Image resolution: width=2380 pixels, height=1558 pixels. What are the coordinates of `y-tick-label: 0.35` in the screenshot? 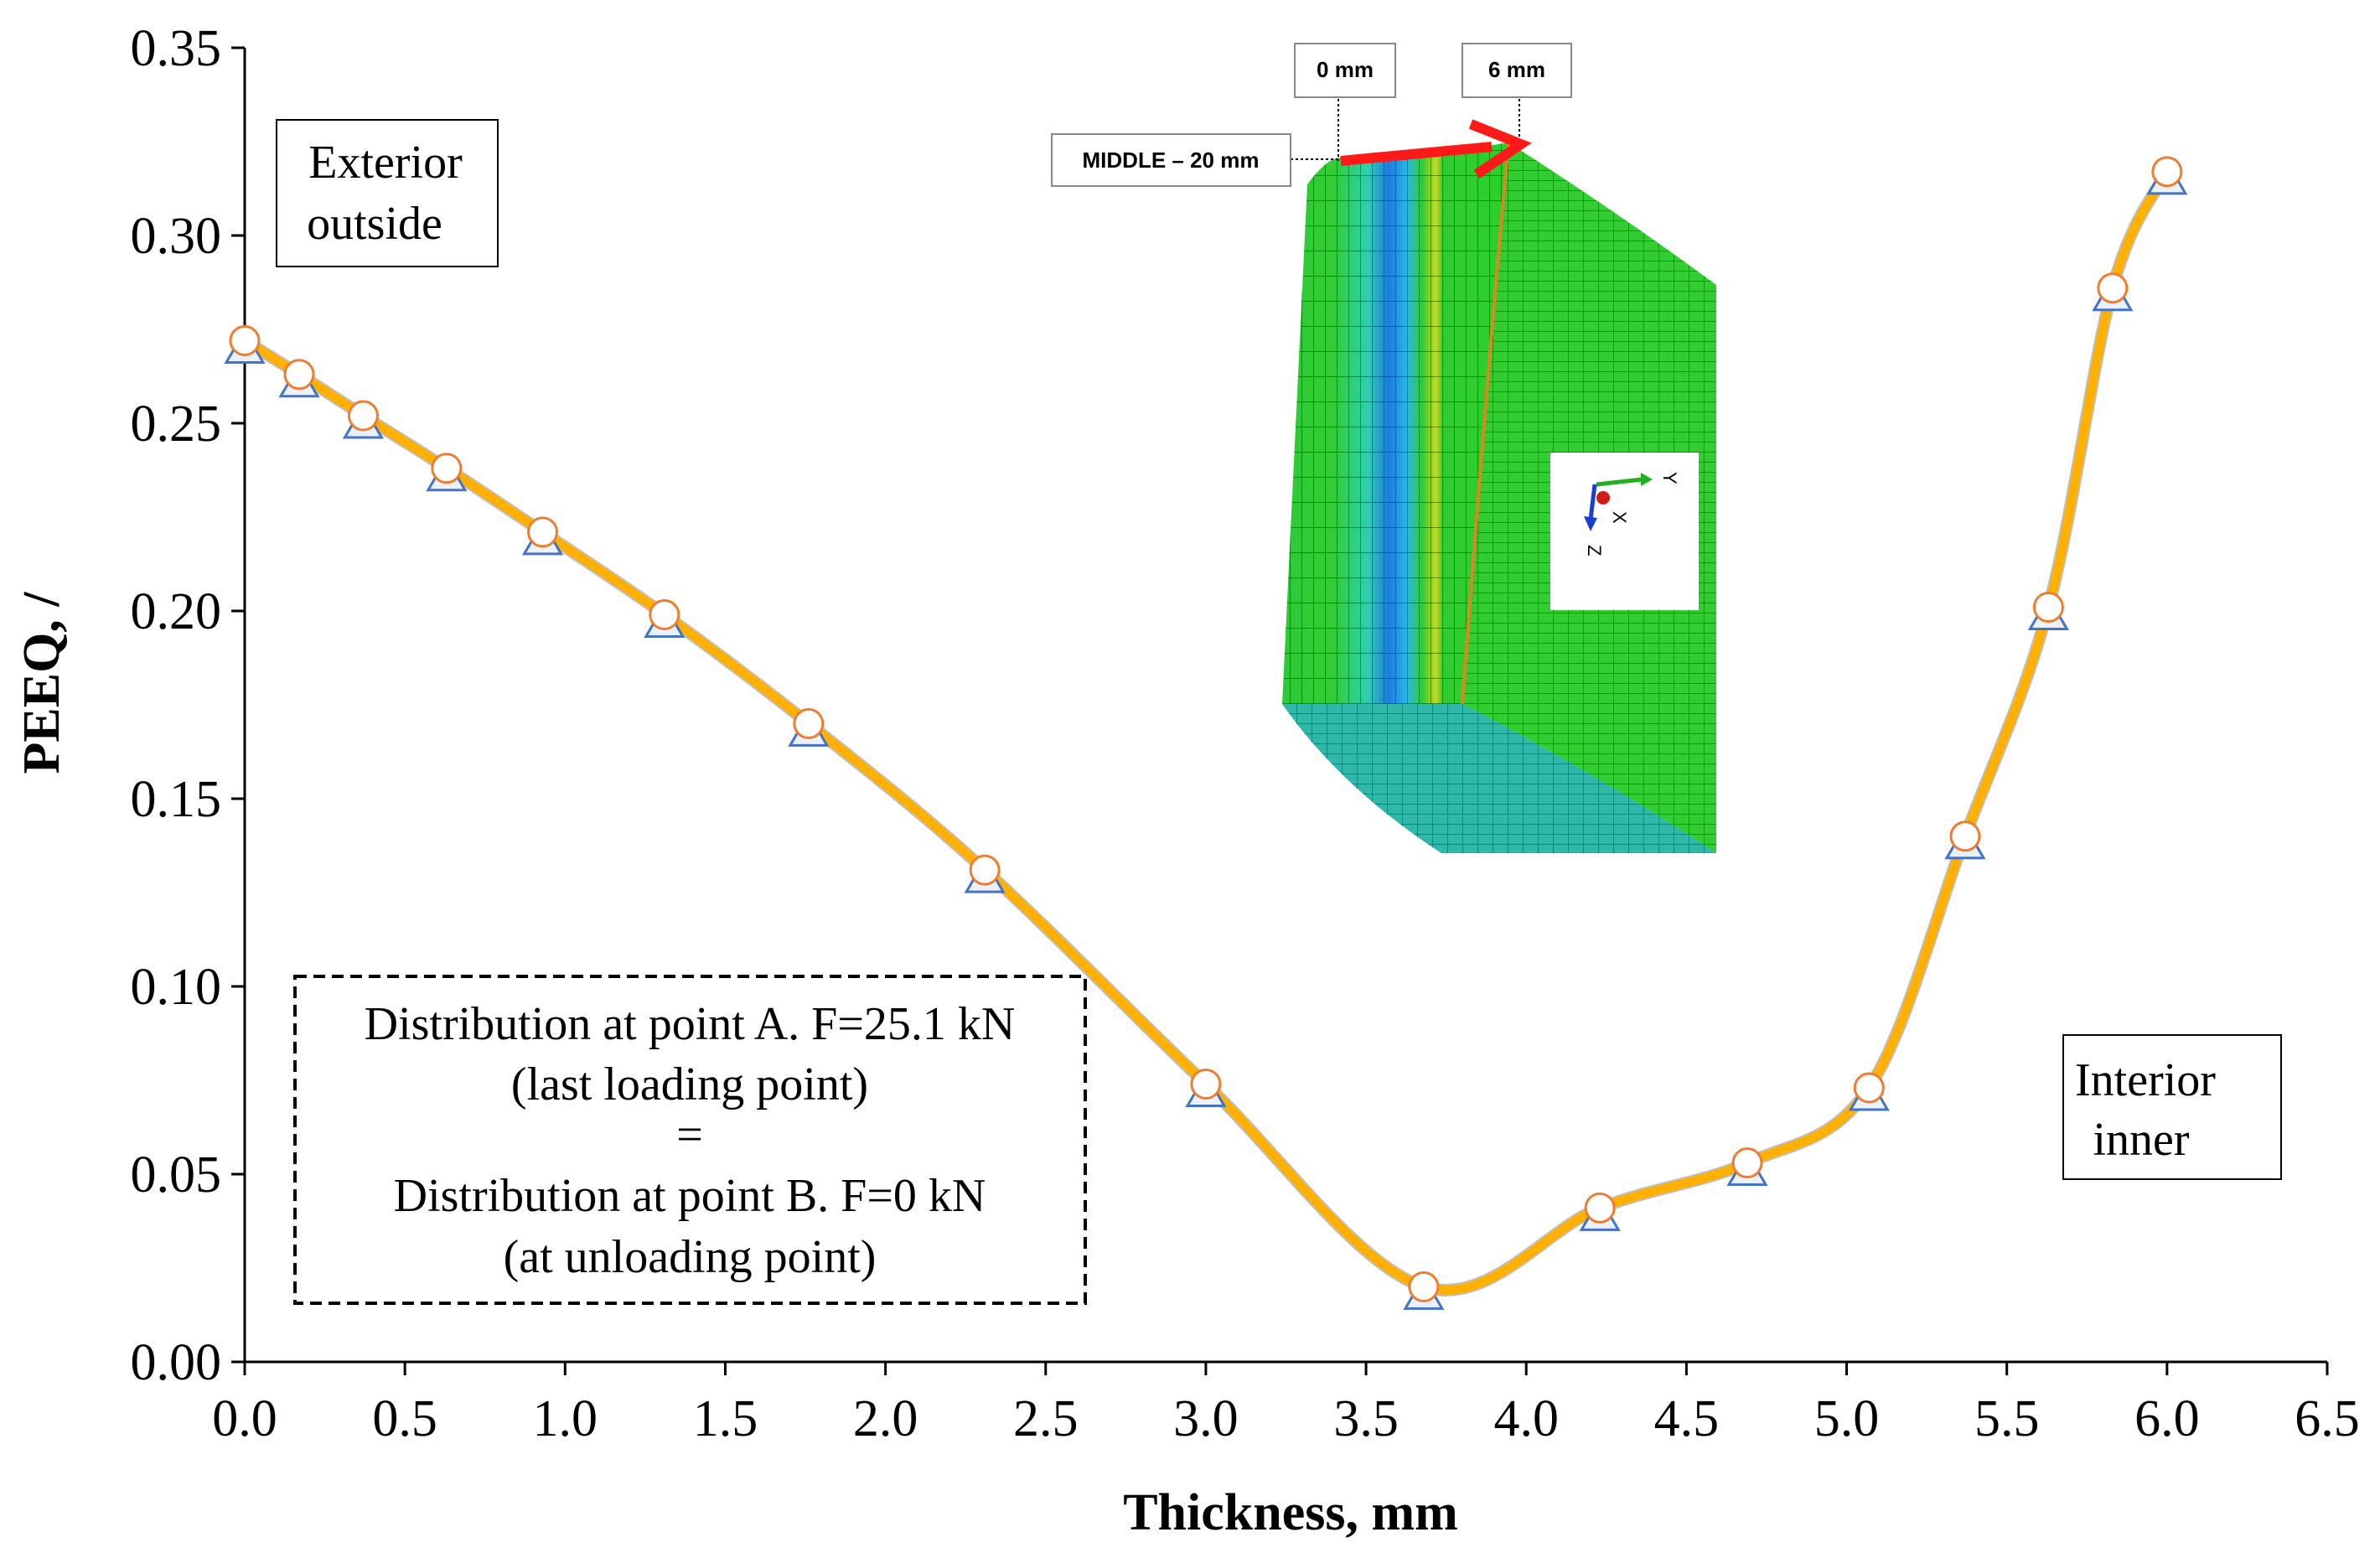 It's located at (176, 48).